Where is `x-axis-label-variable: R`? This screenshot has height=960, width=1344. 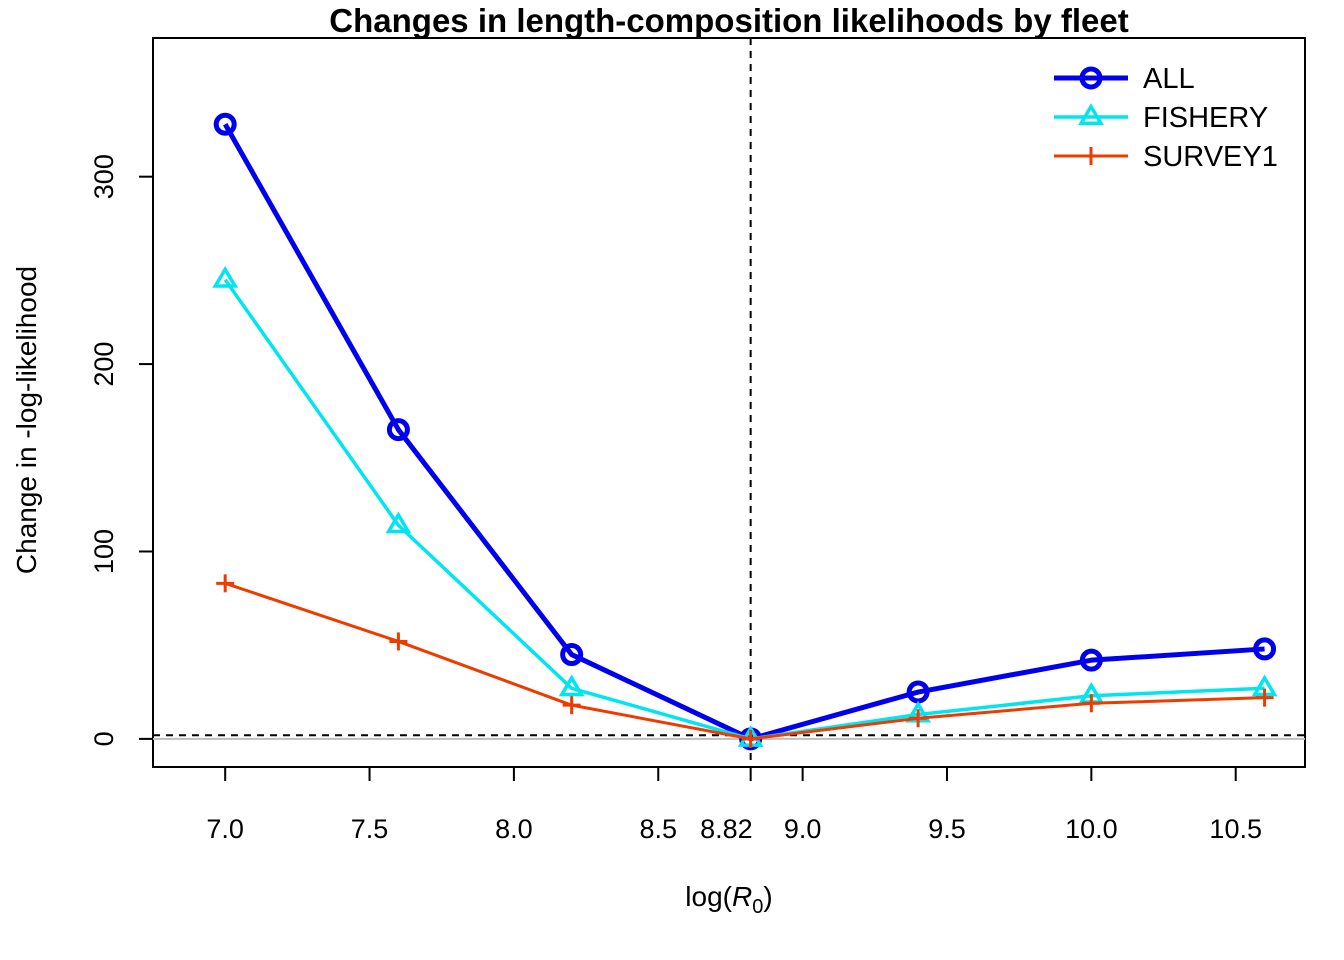
x-axis-label-variable: R is located at coordinates (742, 896).